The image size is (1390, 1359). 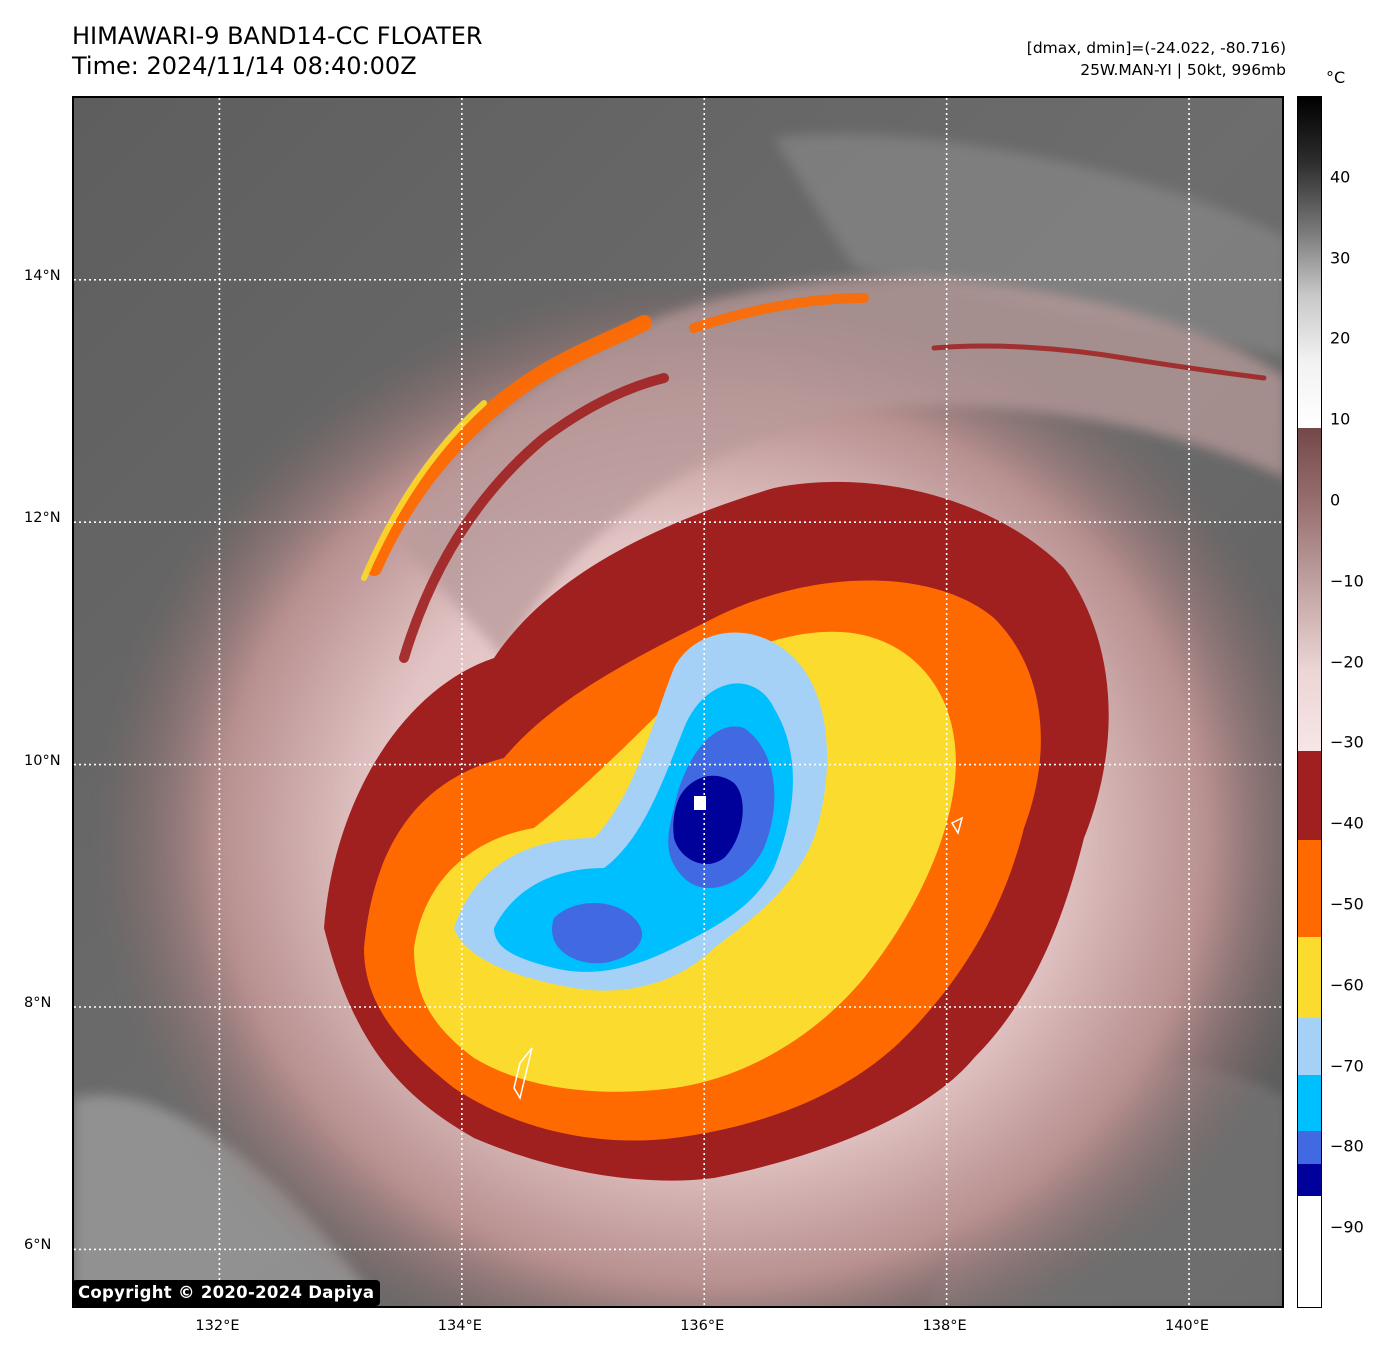 I want to click on colorbar-tick-label: 30, so click(x=1340, y=258).